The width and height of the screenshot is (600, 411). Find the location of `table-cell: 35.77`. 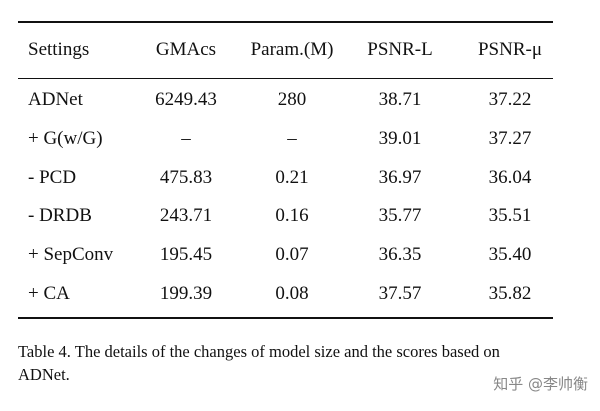

table-cell: 35.77 is located at coordinates (400, 215).